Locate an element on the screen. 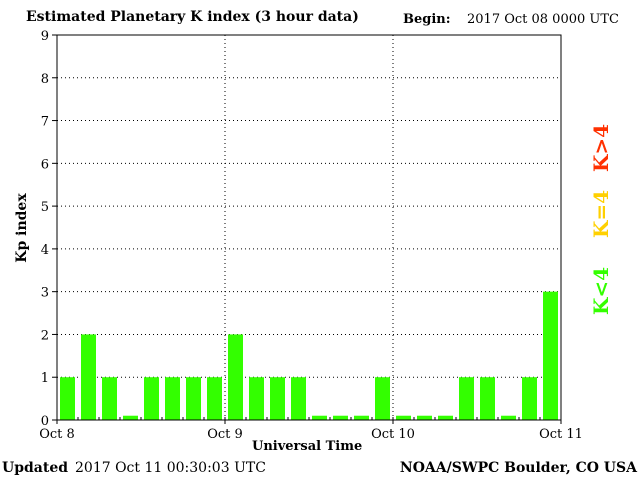 Image resolution: width=640 pixels, height=480 pixels. updated-label: Updated is located at coordinates (35, 468).